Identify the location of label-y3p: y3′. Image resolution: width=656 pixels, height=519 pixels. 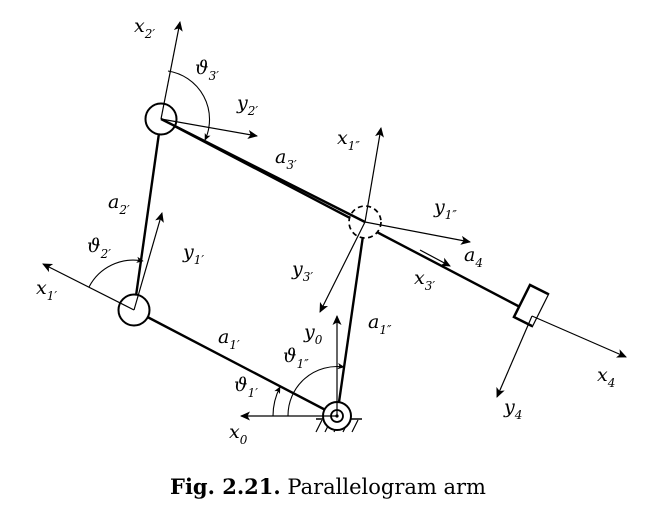
(302, 271).